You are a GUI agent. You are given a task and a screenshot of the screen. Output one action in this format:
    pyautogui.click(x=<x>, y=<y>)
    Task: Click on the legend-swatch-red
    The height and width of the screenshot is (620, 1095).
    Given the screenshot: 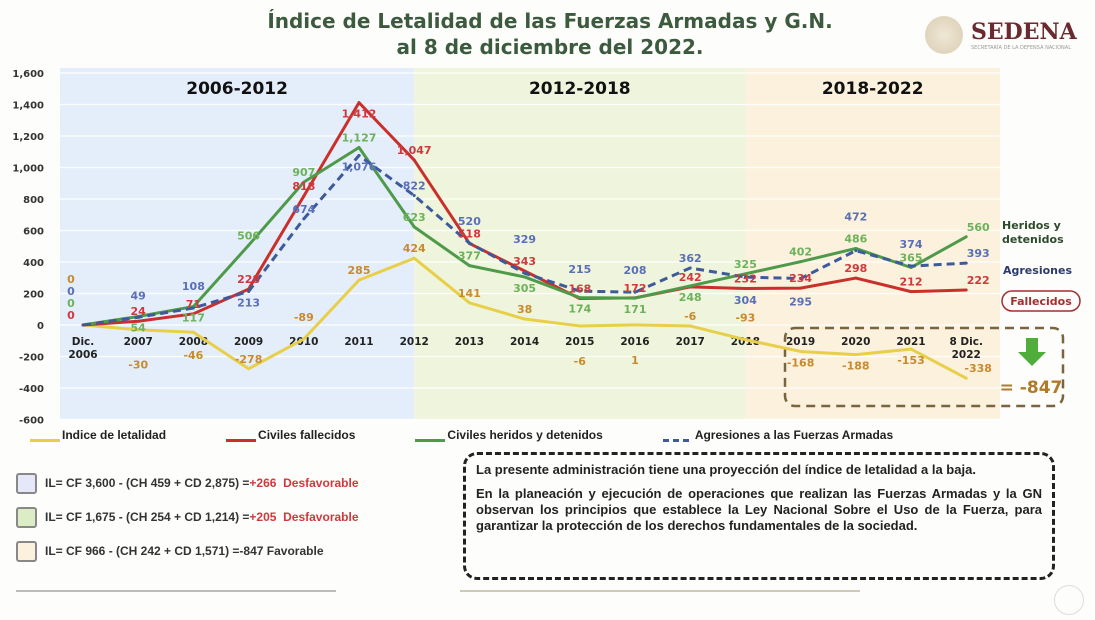 What is the action you would take?
    pyautogui.click(x=241, y=440)
    